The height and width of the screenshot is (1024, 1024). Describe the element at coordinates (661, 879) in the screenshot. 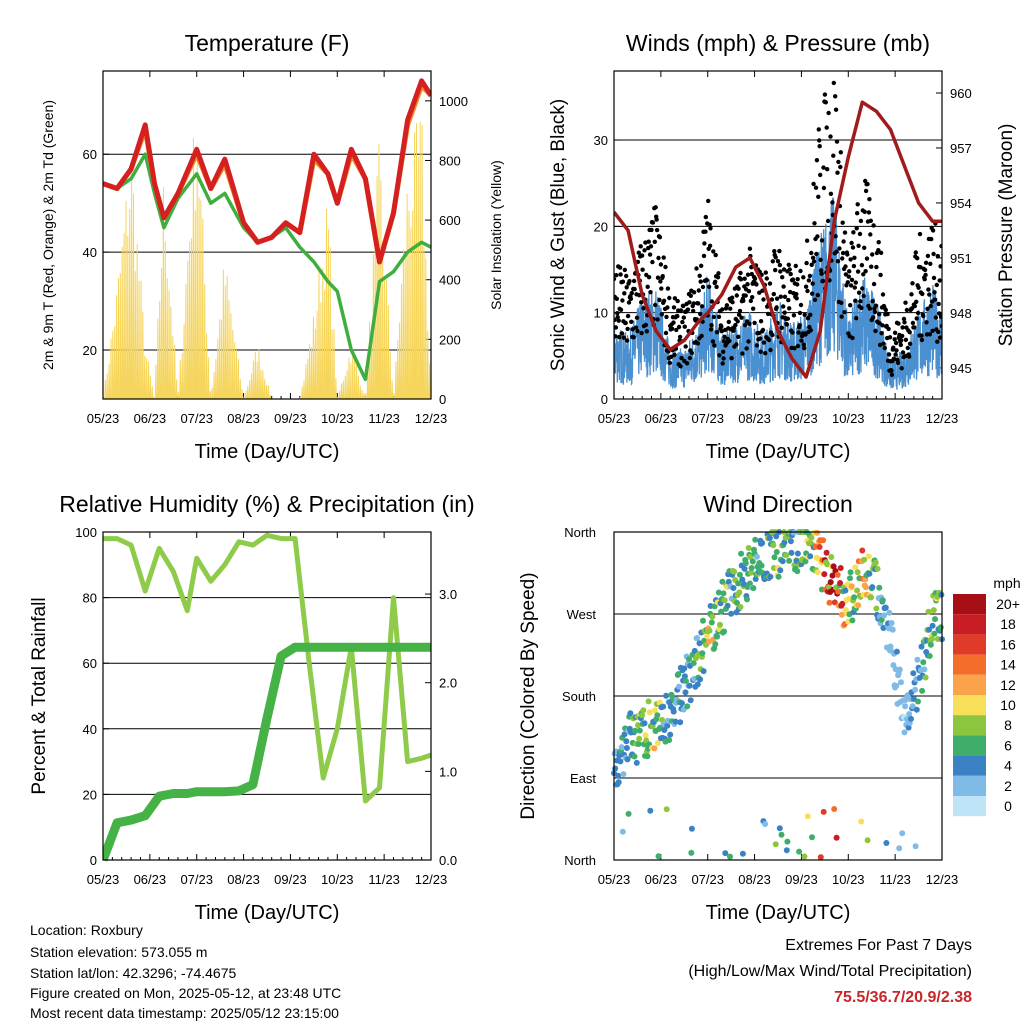

I see `x-tick-label: 06/23` at that location.